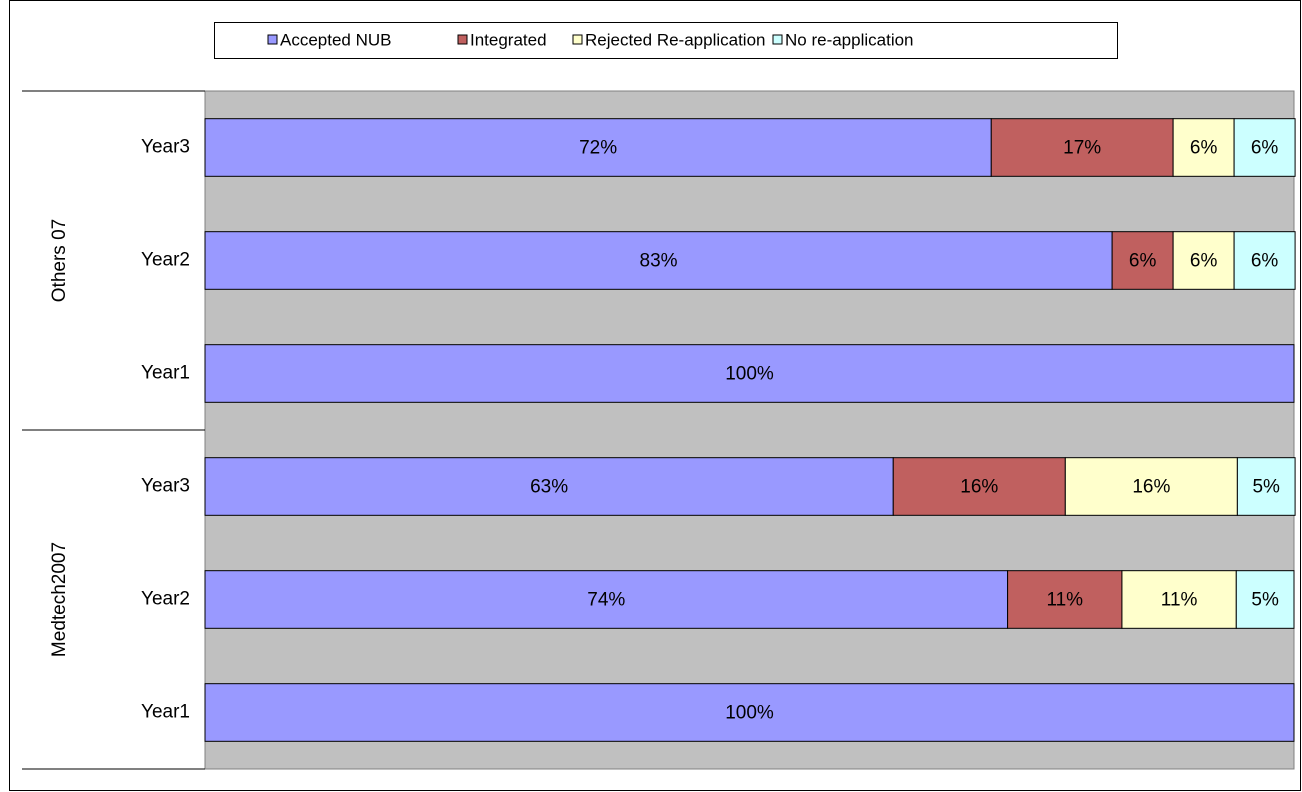 Image resolution: width=1302 pixels, height=792 pixels. Describe the element at coordinates (849, 39) in the screenshot. I see `legend-label: No re-application` at that location.